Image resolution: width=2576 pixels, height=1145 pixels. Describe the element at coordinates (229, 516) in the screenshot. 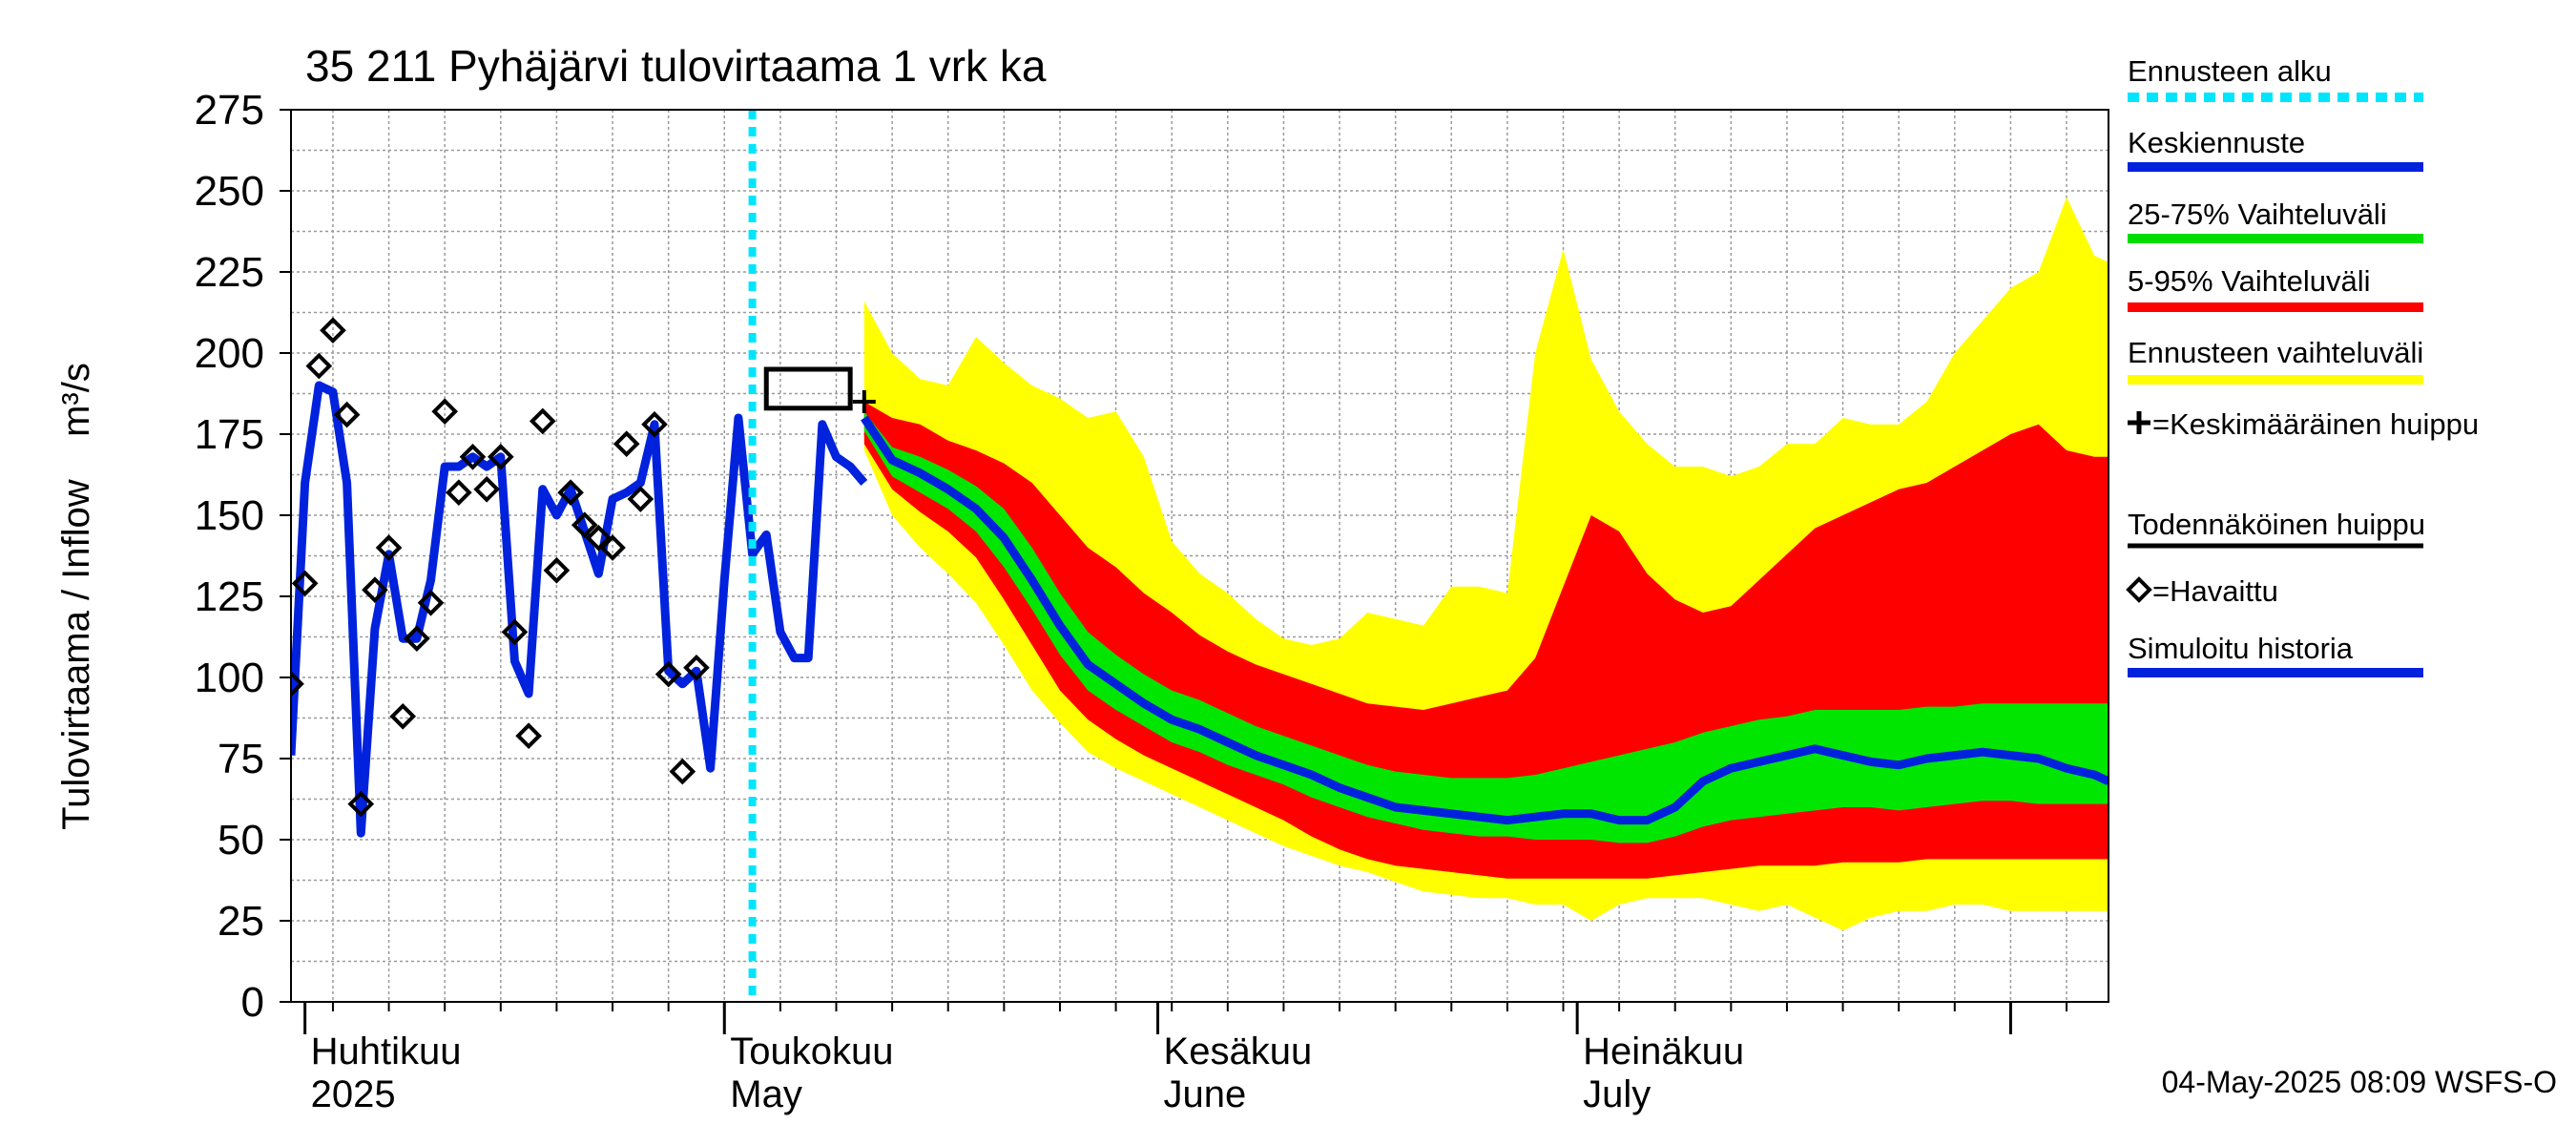

I see `y-tick-label: 150` at that location.